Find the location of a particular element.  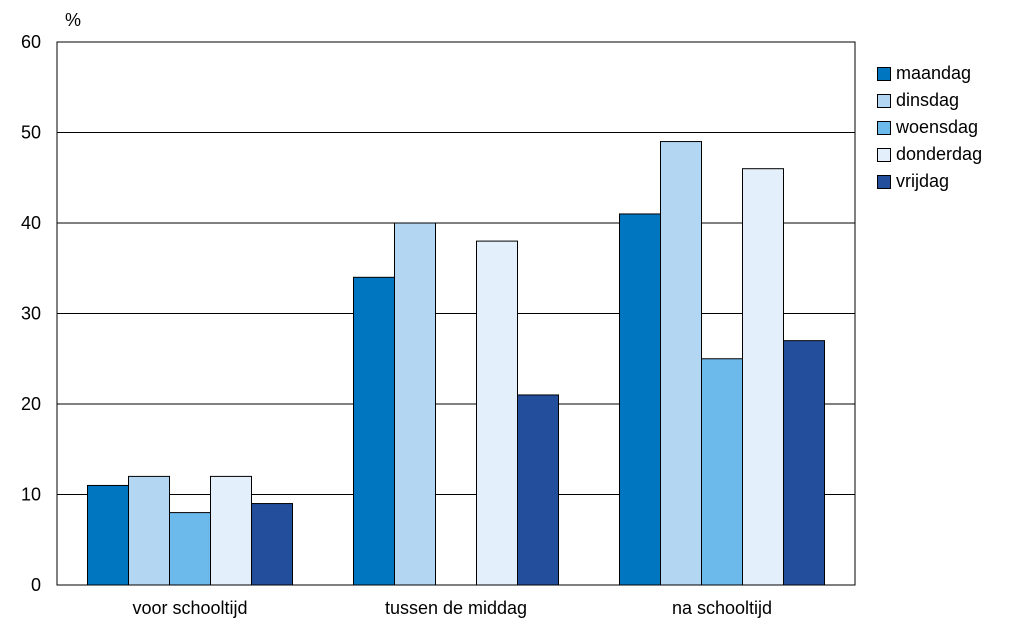

legend: maandag dinsdag woensdag donderdag vrijdag is located at coordinates (929, 127).